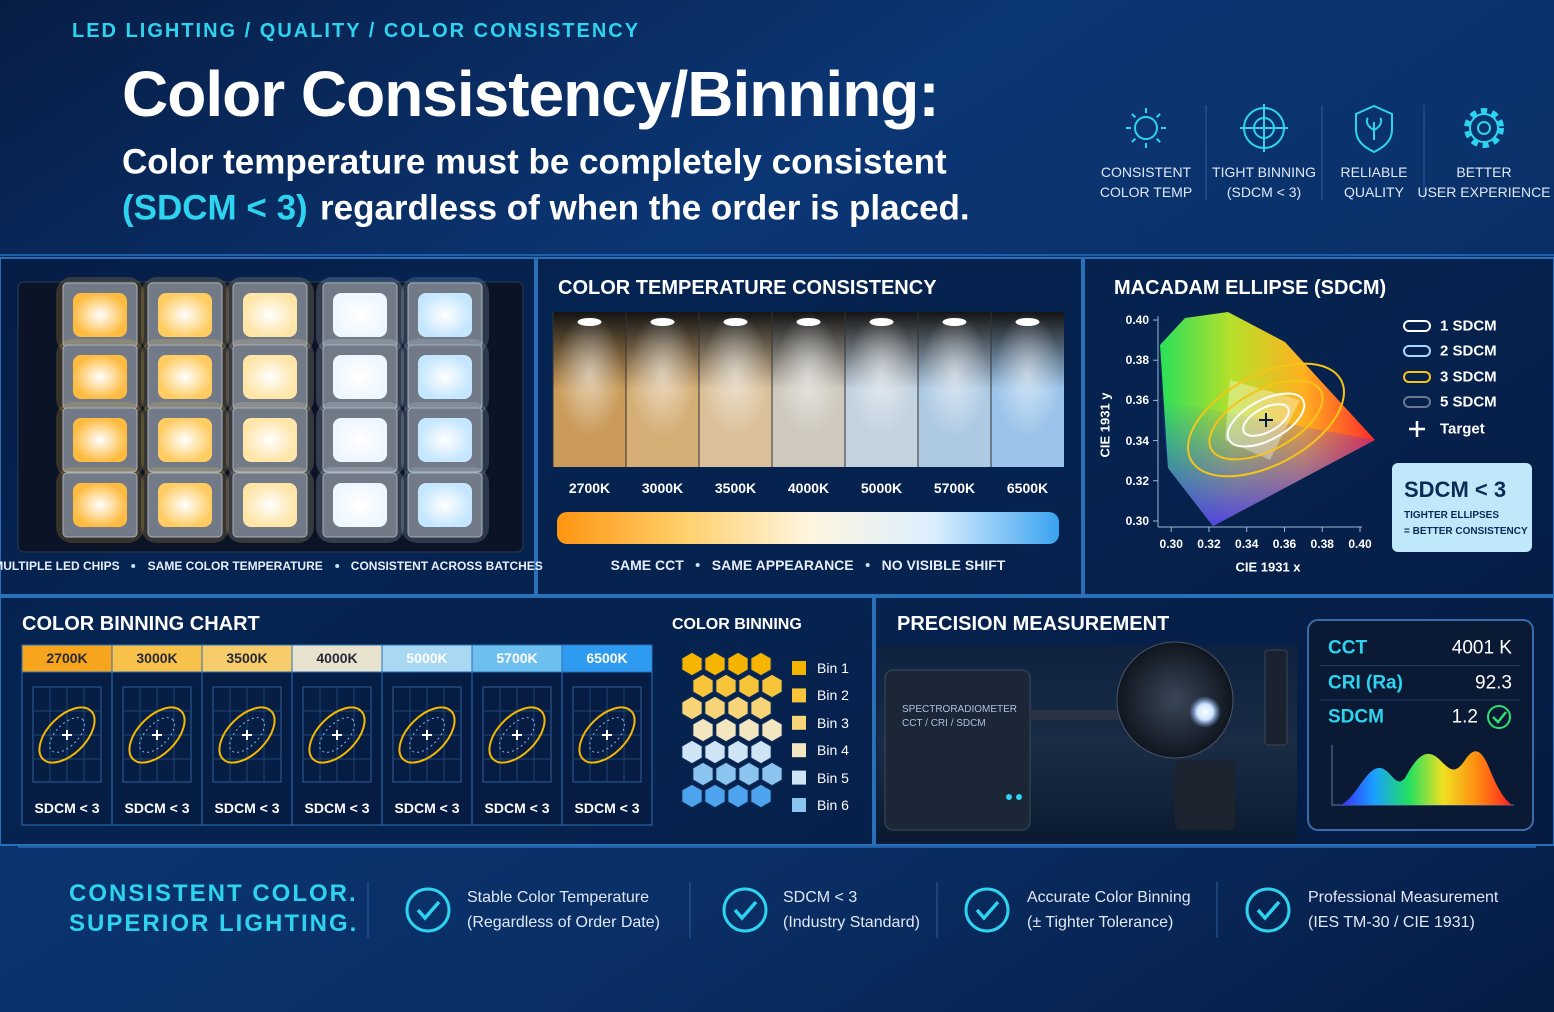 This screenshot has height=1012, width=1554. What do you see at coordinates (235, 566) in the screenshot?
I see `led-caption: SAME COLOR TEMPERATURE` at bounding box center [235, 566].